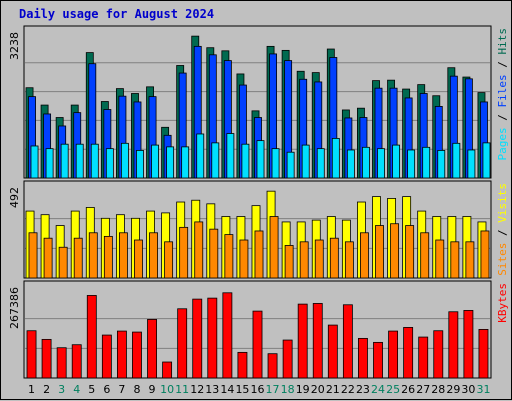 The width and height of the screenshot is (512, 401). What do you see at coordinates (453, 389) in the screenshot?
I see `x-tick-day-29: 29` at bounding box center [453, 389].